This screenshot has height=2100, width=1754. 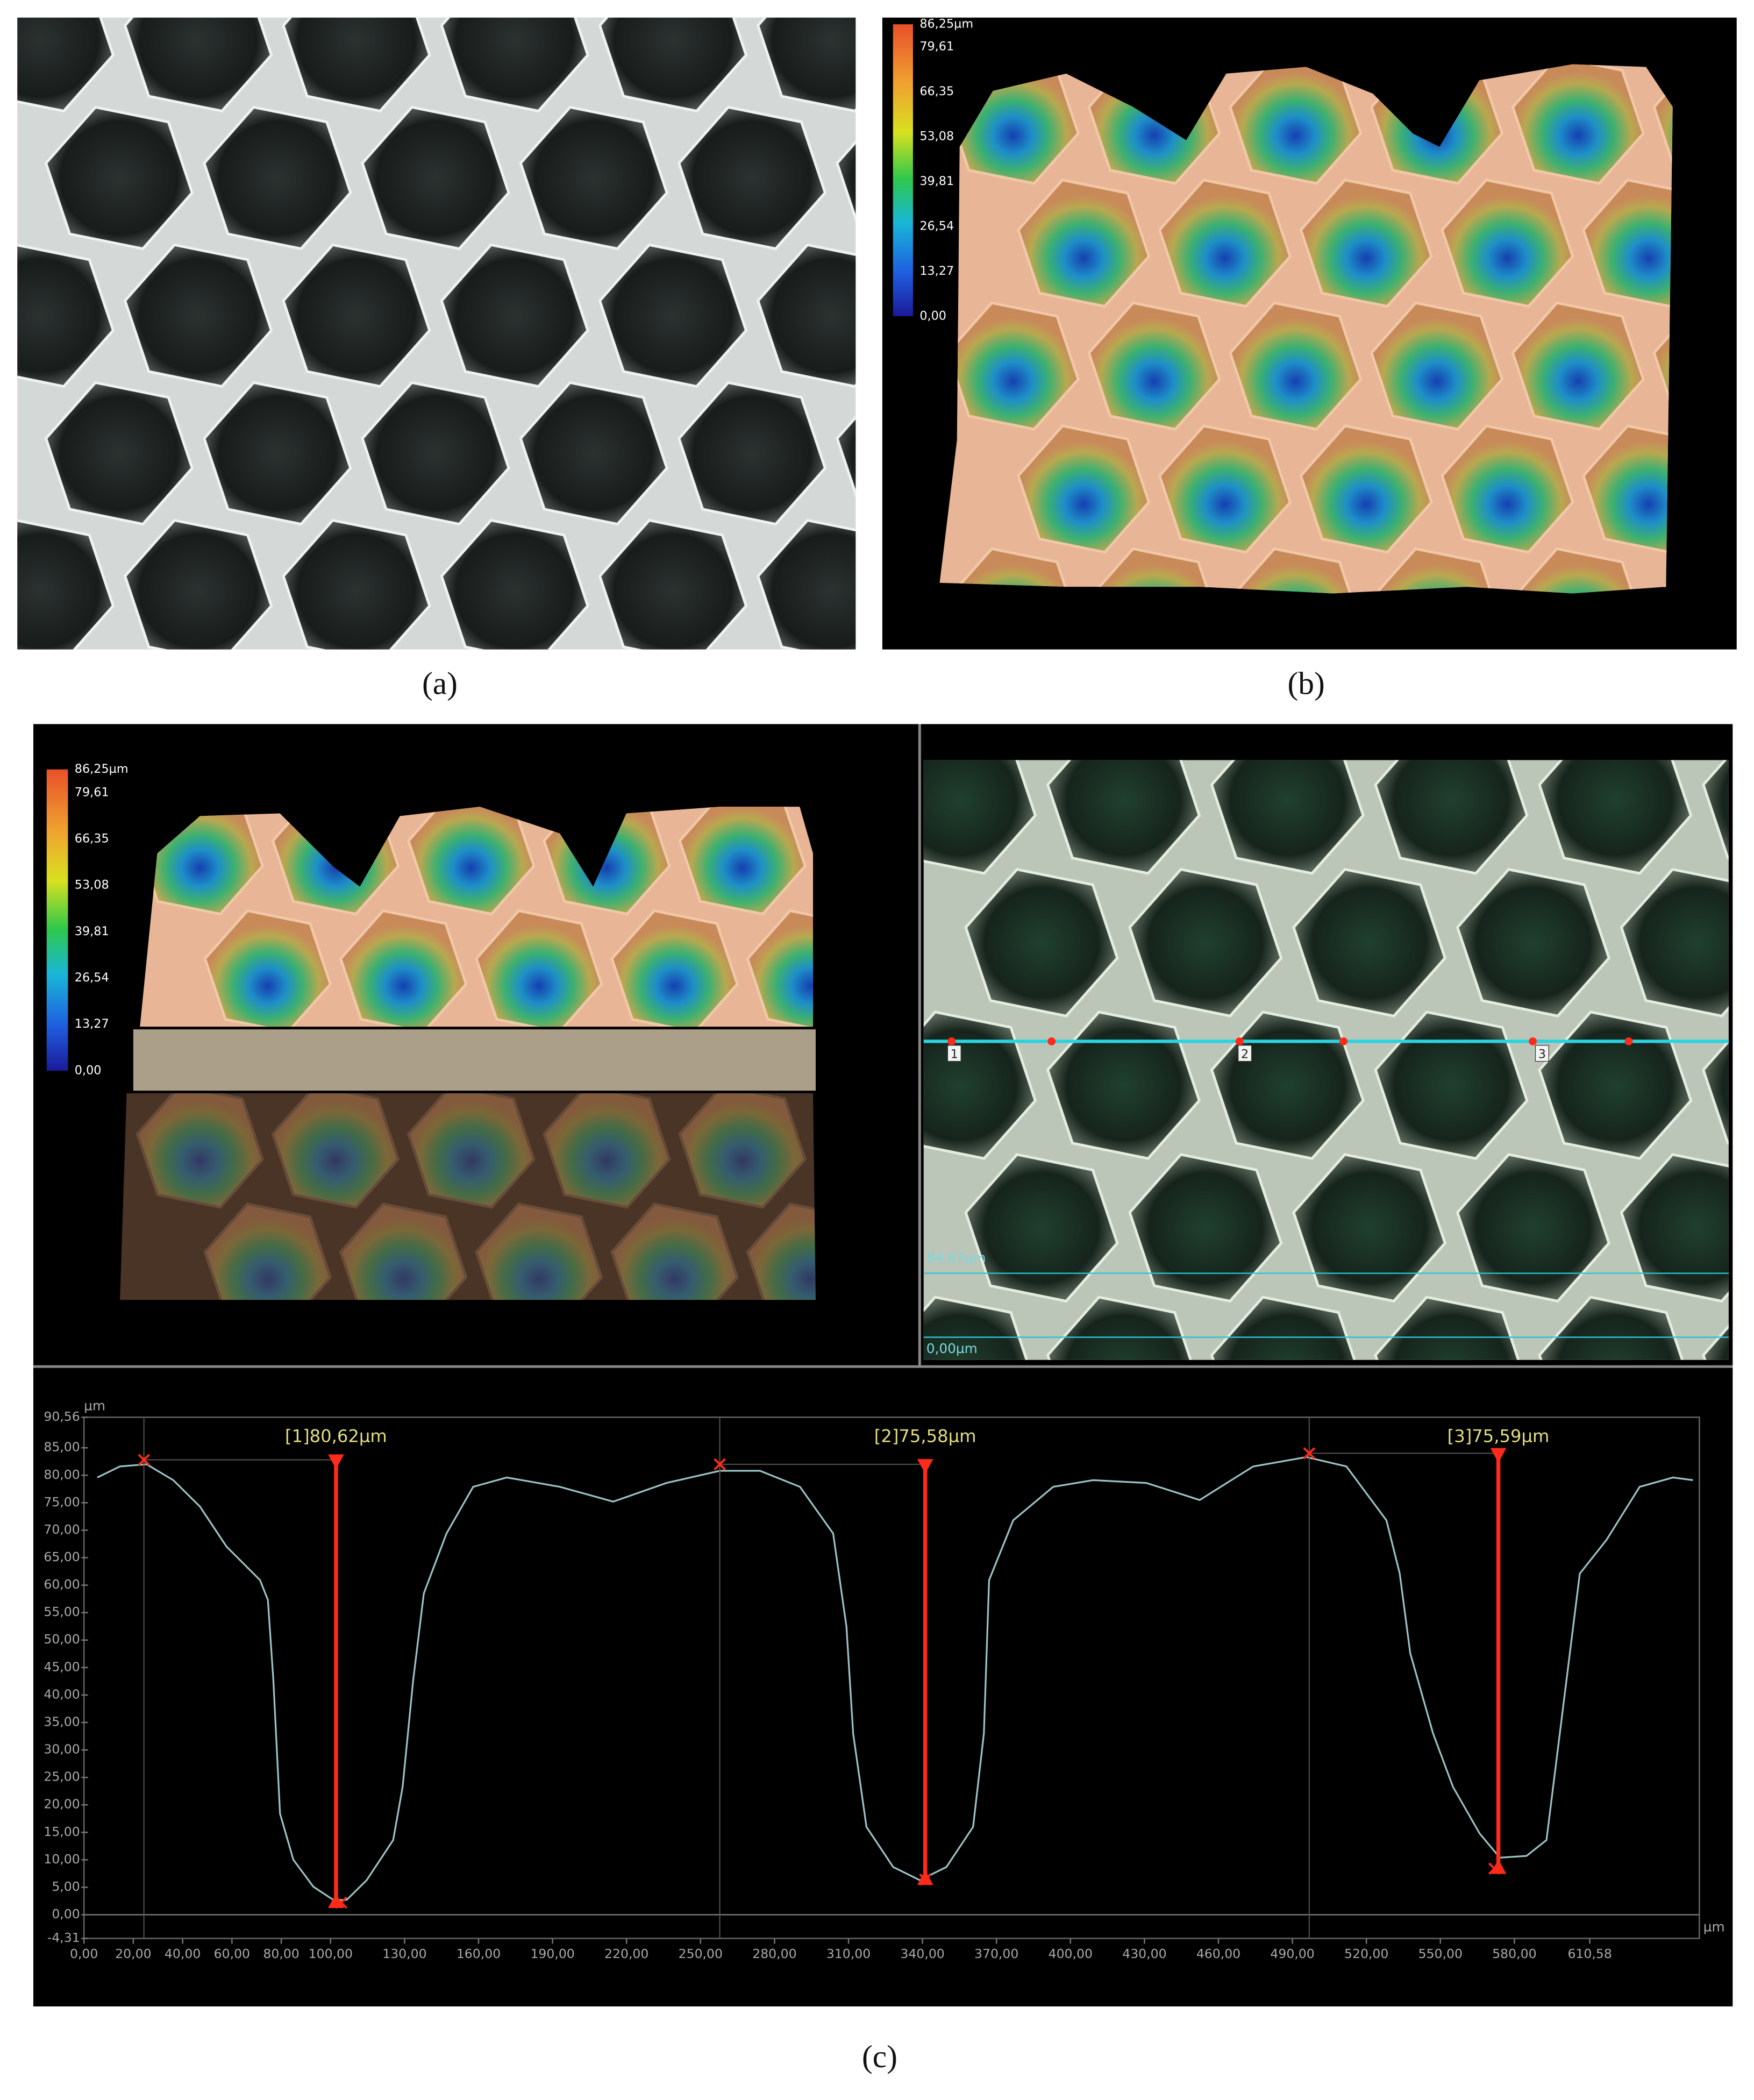 I want to click on marker-label: 3, so click(x=1542, y=1055).